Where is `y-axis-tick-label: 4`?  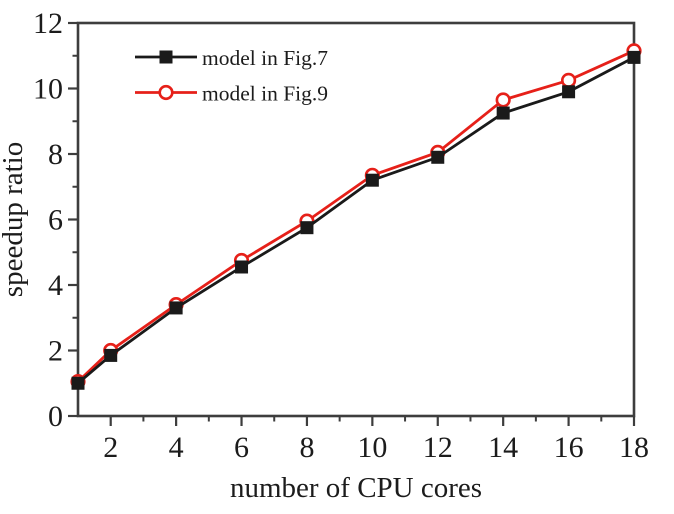 y-axis-tick-label: 4 is located at coordinates (55, 285).